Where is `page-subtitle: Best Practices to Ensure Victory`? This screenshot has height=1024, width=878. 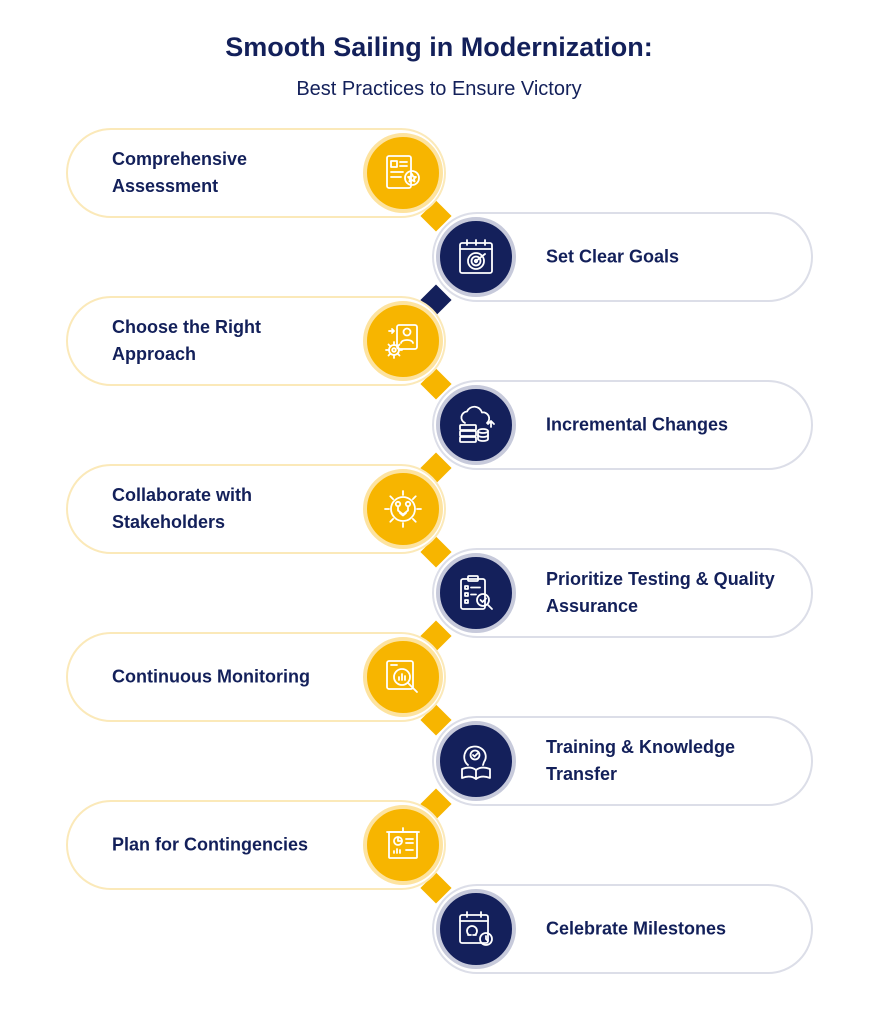
page-subtitle: Best Practices to Ensure Victory is located at coordinates (439, 89).